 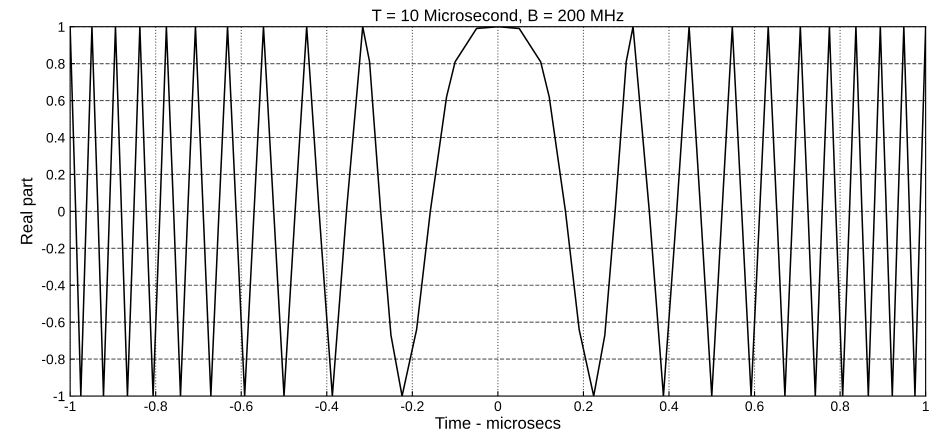 I want to click on y-tick-label: 0.4, so click(x=55, y=137).